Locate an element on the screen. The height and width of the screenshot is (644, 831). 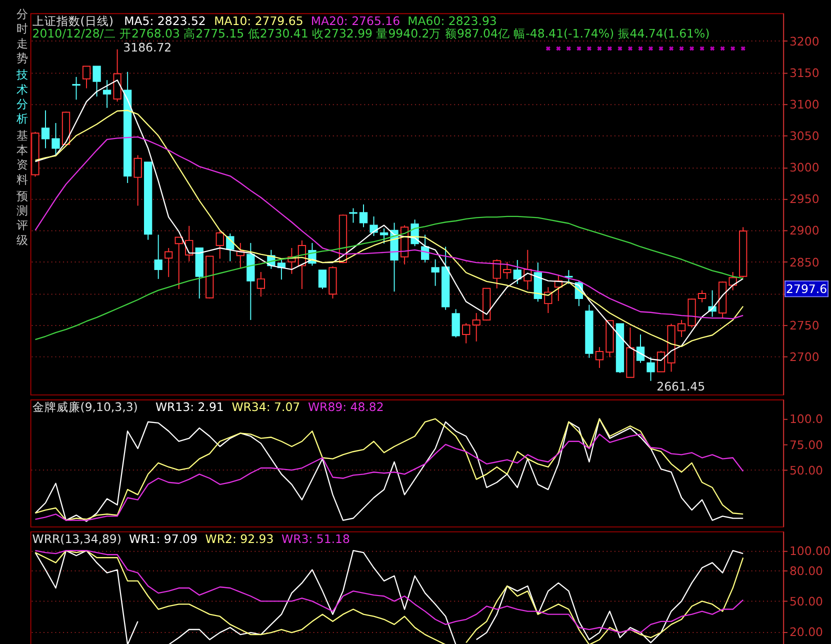
y-tick-label: 100.0 is located at coordinates (806, 419).